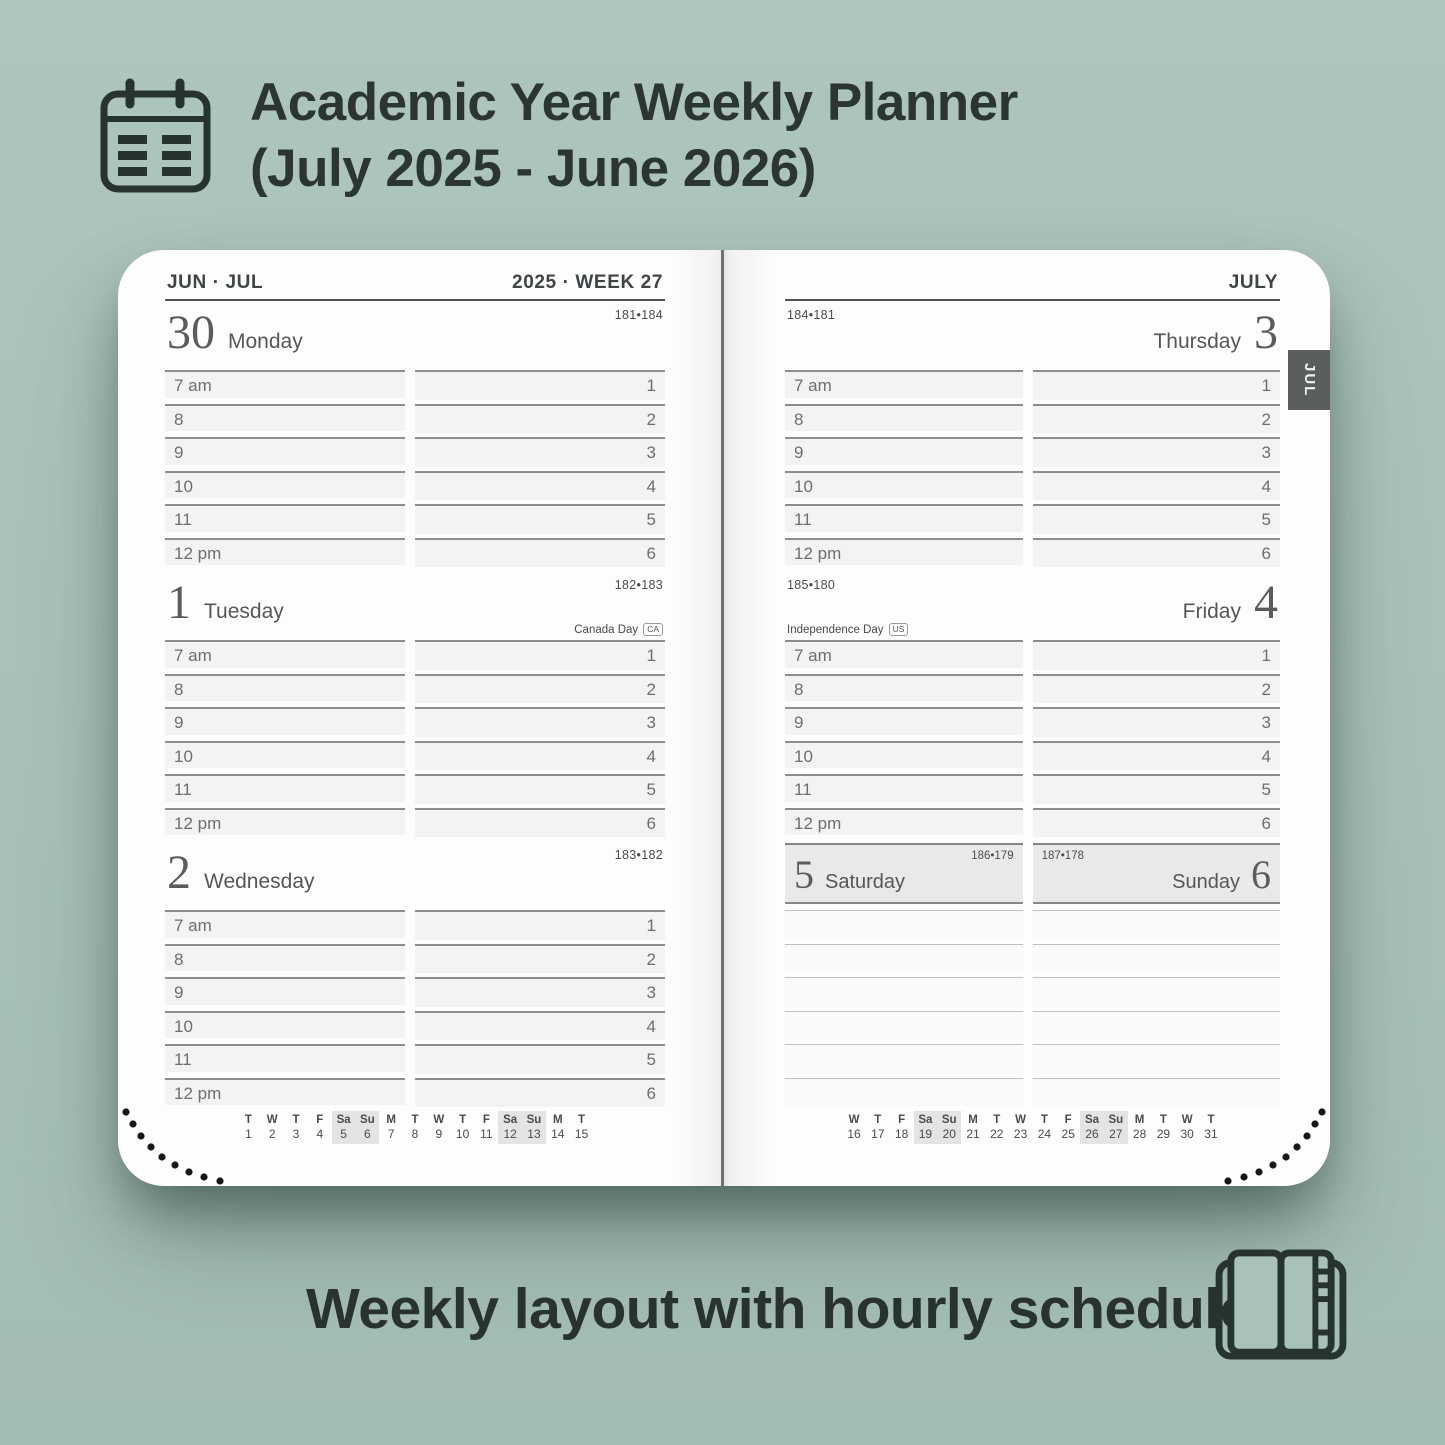 The image size is (1445, 1445). I want to click on strip-day-number: 24, so click(1044, 1134).